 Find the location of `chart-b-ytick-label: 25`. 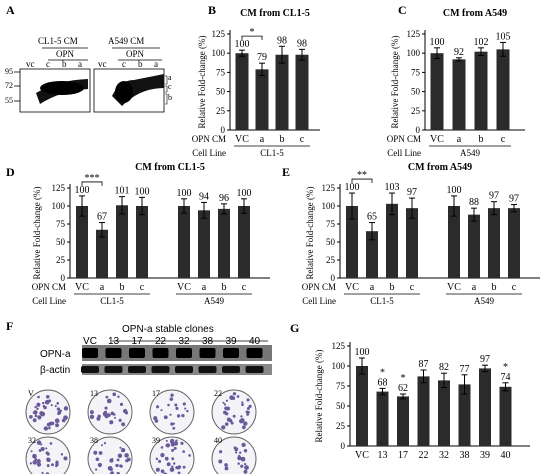

chart-b-ytick-label: 25 is located at coordinates (221, 111).